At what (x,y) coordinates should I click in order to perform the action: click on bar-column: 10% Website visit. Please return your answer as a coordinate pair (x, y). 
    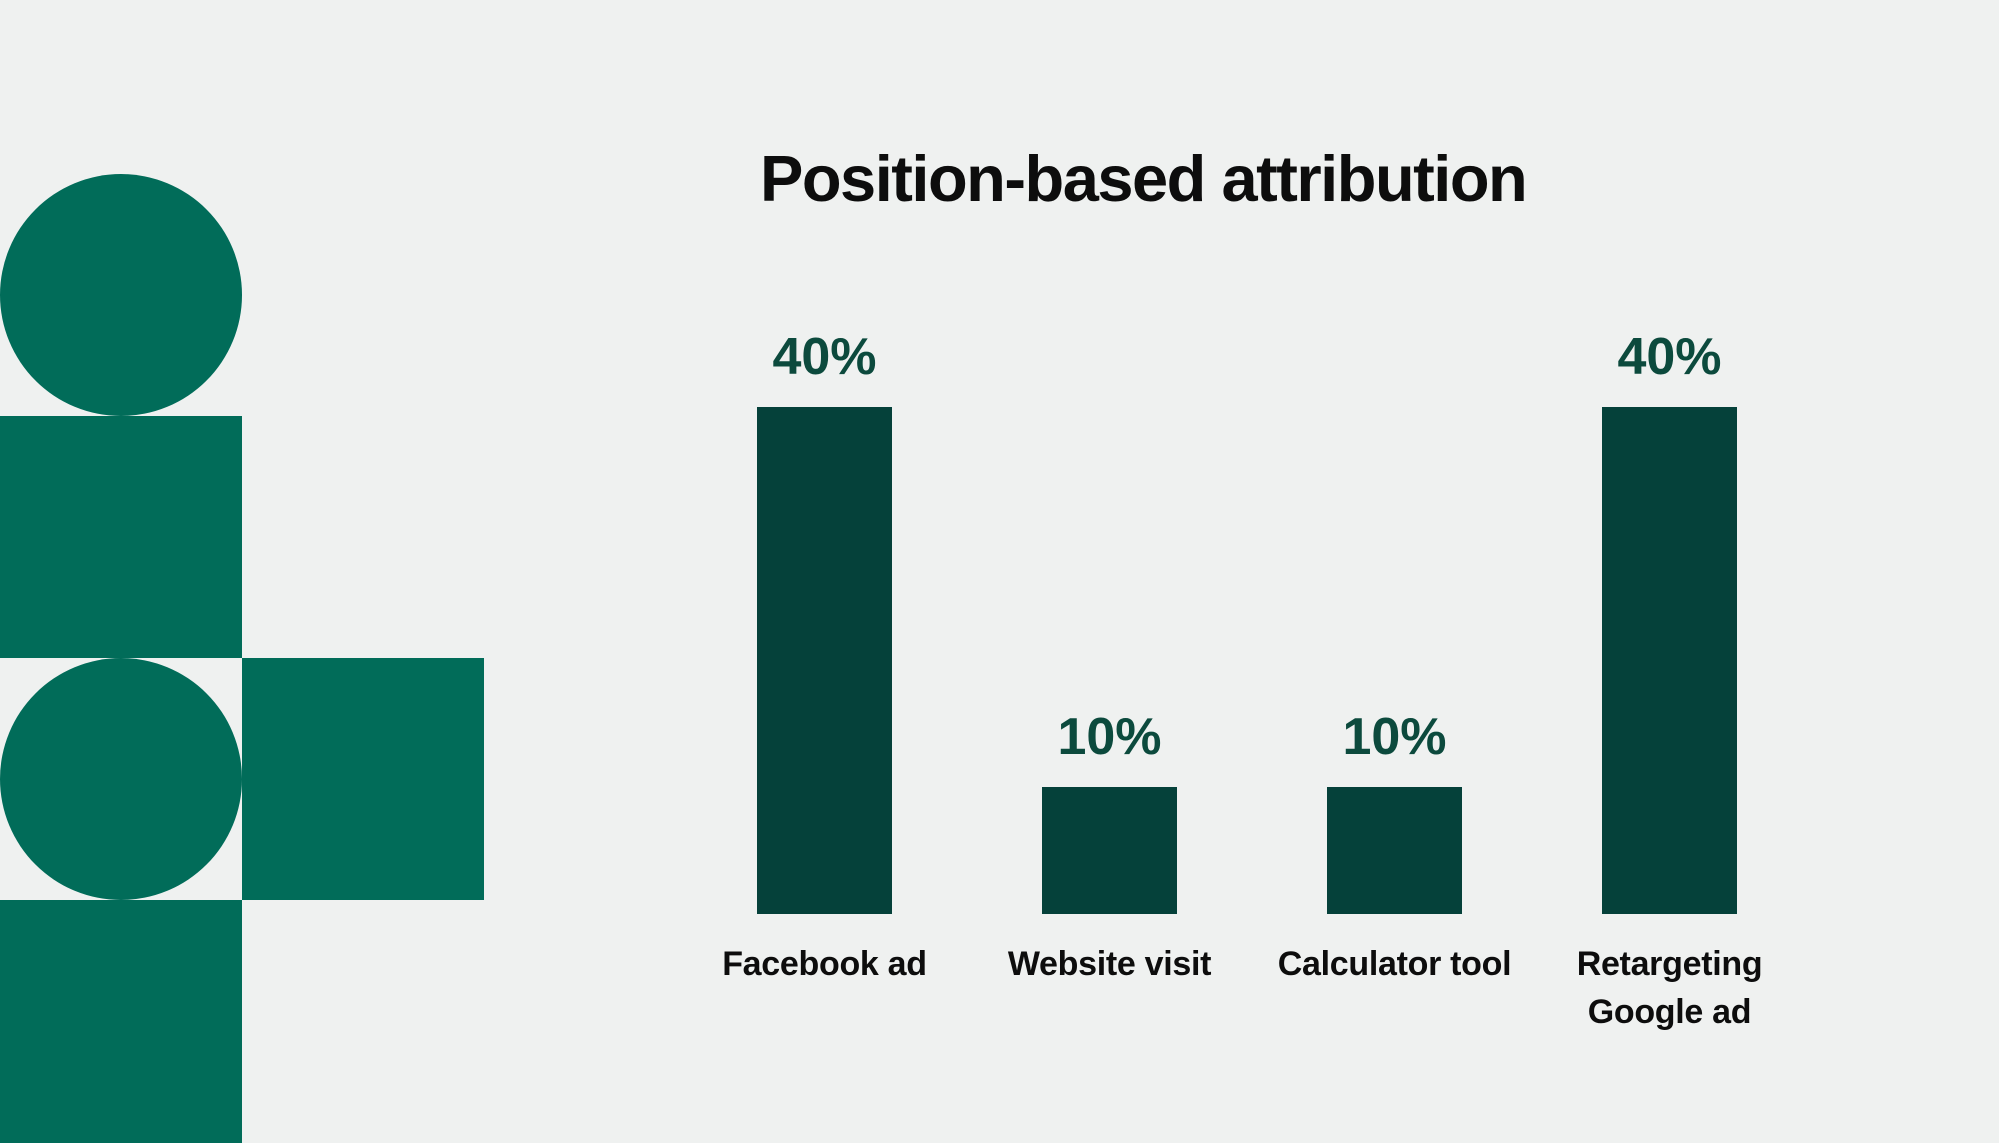
    Looking at the image, I should click on (1110, 491).